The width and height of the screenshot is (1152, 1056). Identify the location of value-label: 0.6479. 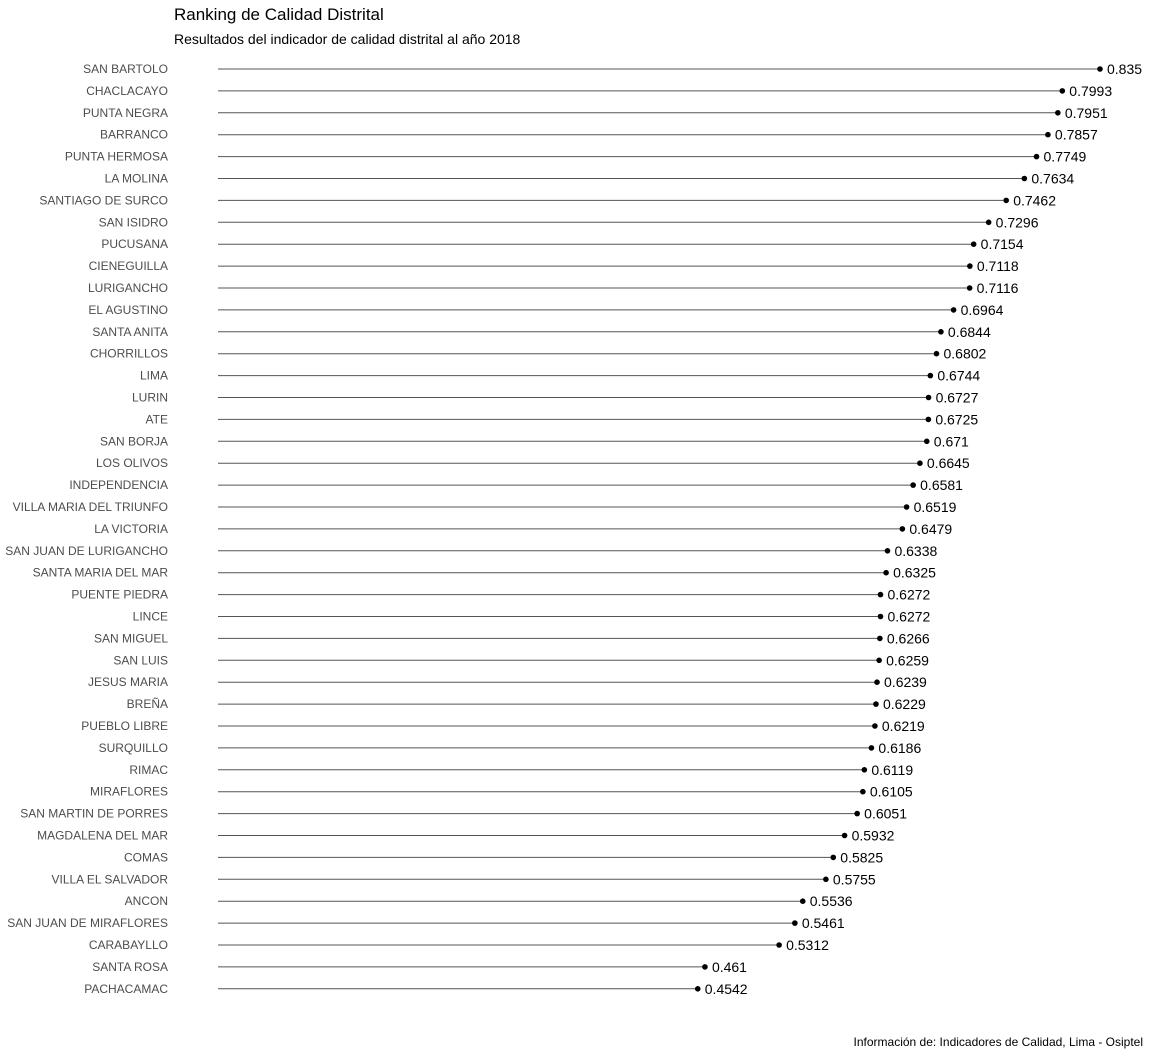
(930, 529).